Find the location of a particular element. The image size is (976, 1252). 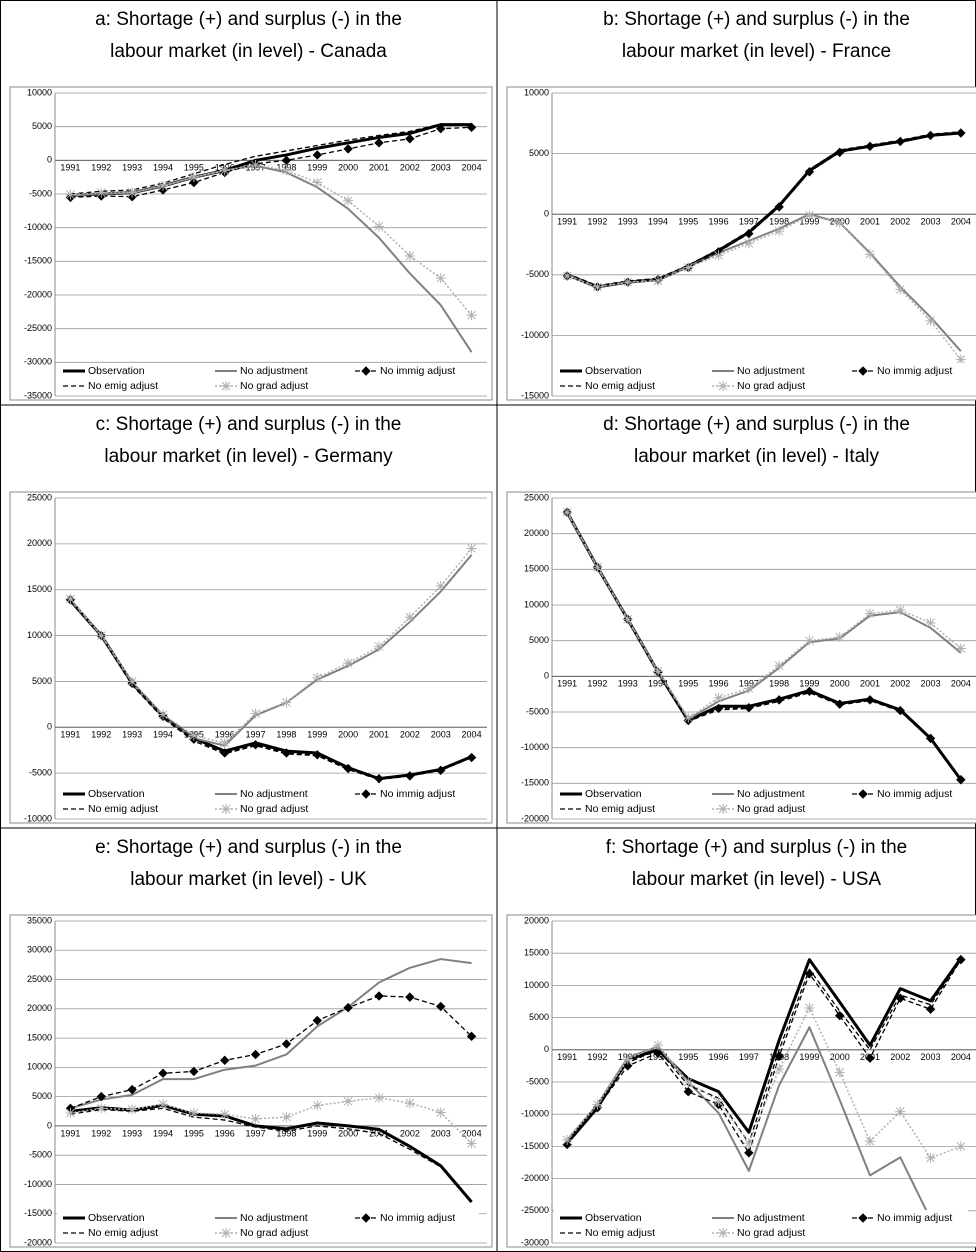

legend-label: No immig adjust is located at coordinates (417, 794).